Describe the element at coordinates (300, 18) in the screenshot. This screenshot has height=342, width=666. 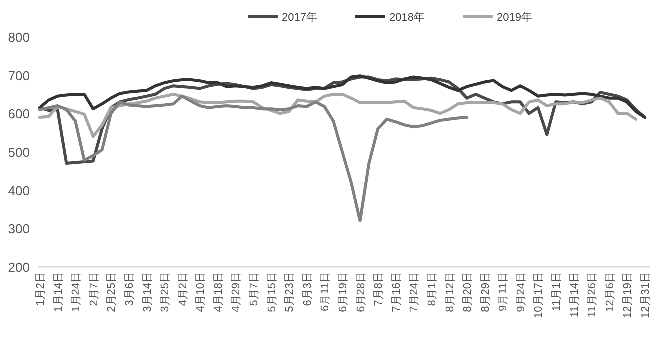
I see `legend-label: 2017年` at that location.